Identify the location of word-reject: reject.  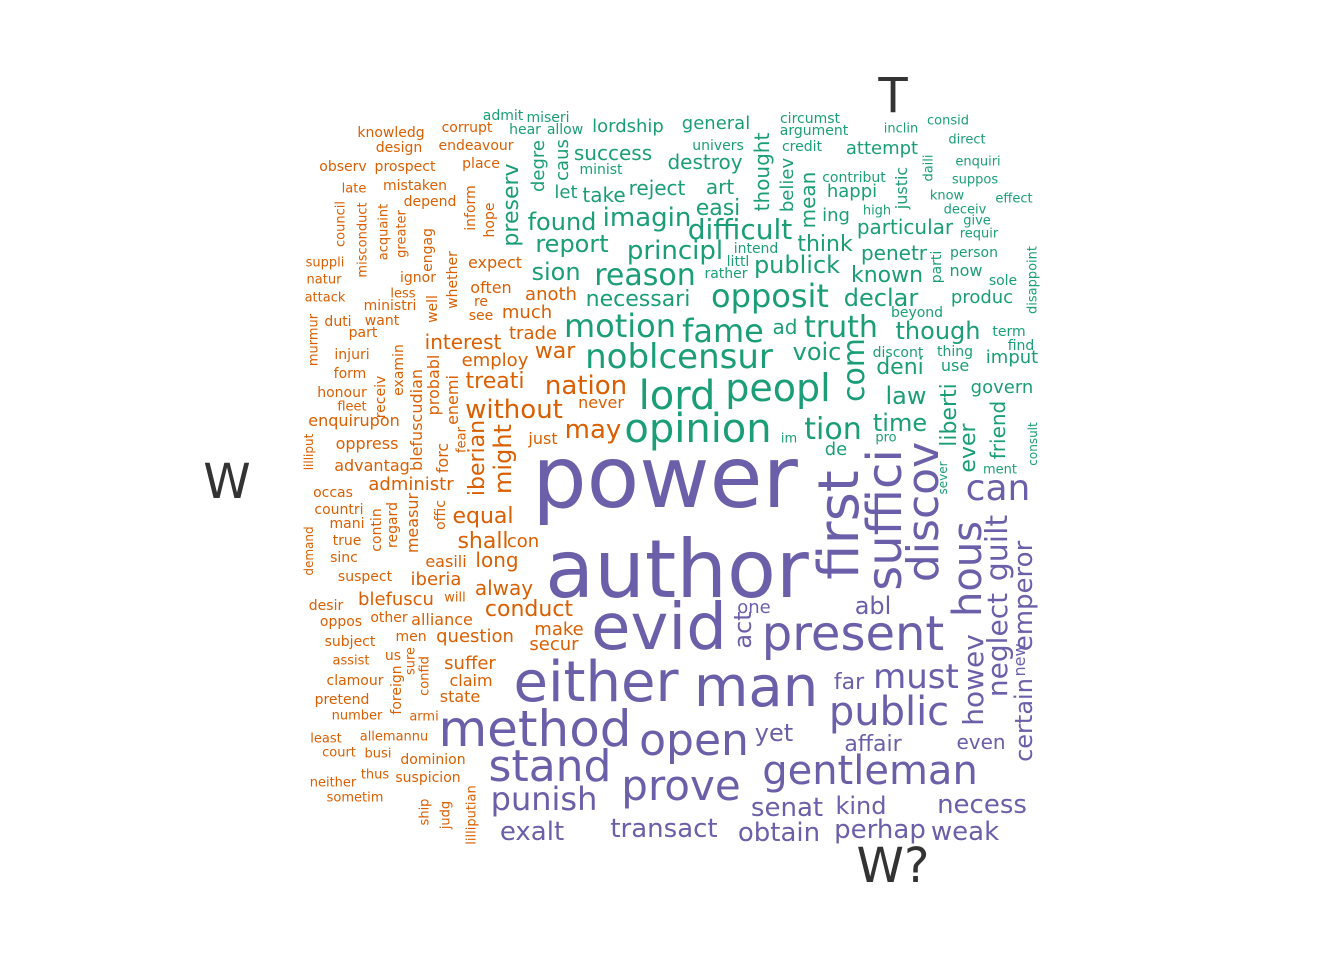
(657, 188).